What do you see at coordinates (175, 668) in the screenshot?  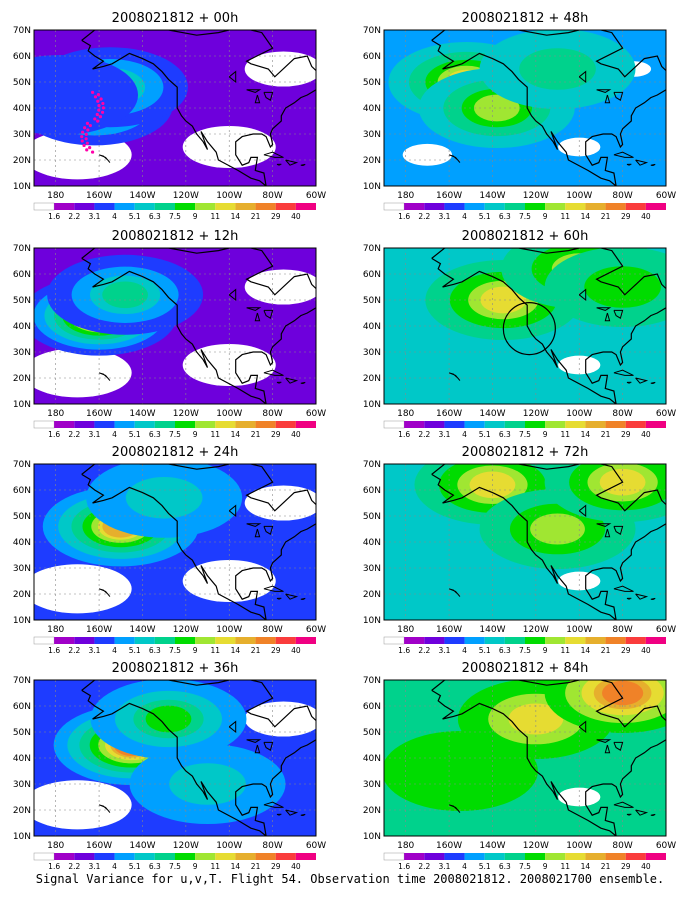 I see `panel-title: 2008021812 + 36h` at bounding box center [175, 668].